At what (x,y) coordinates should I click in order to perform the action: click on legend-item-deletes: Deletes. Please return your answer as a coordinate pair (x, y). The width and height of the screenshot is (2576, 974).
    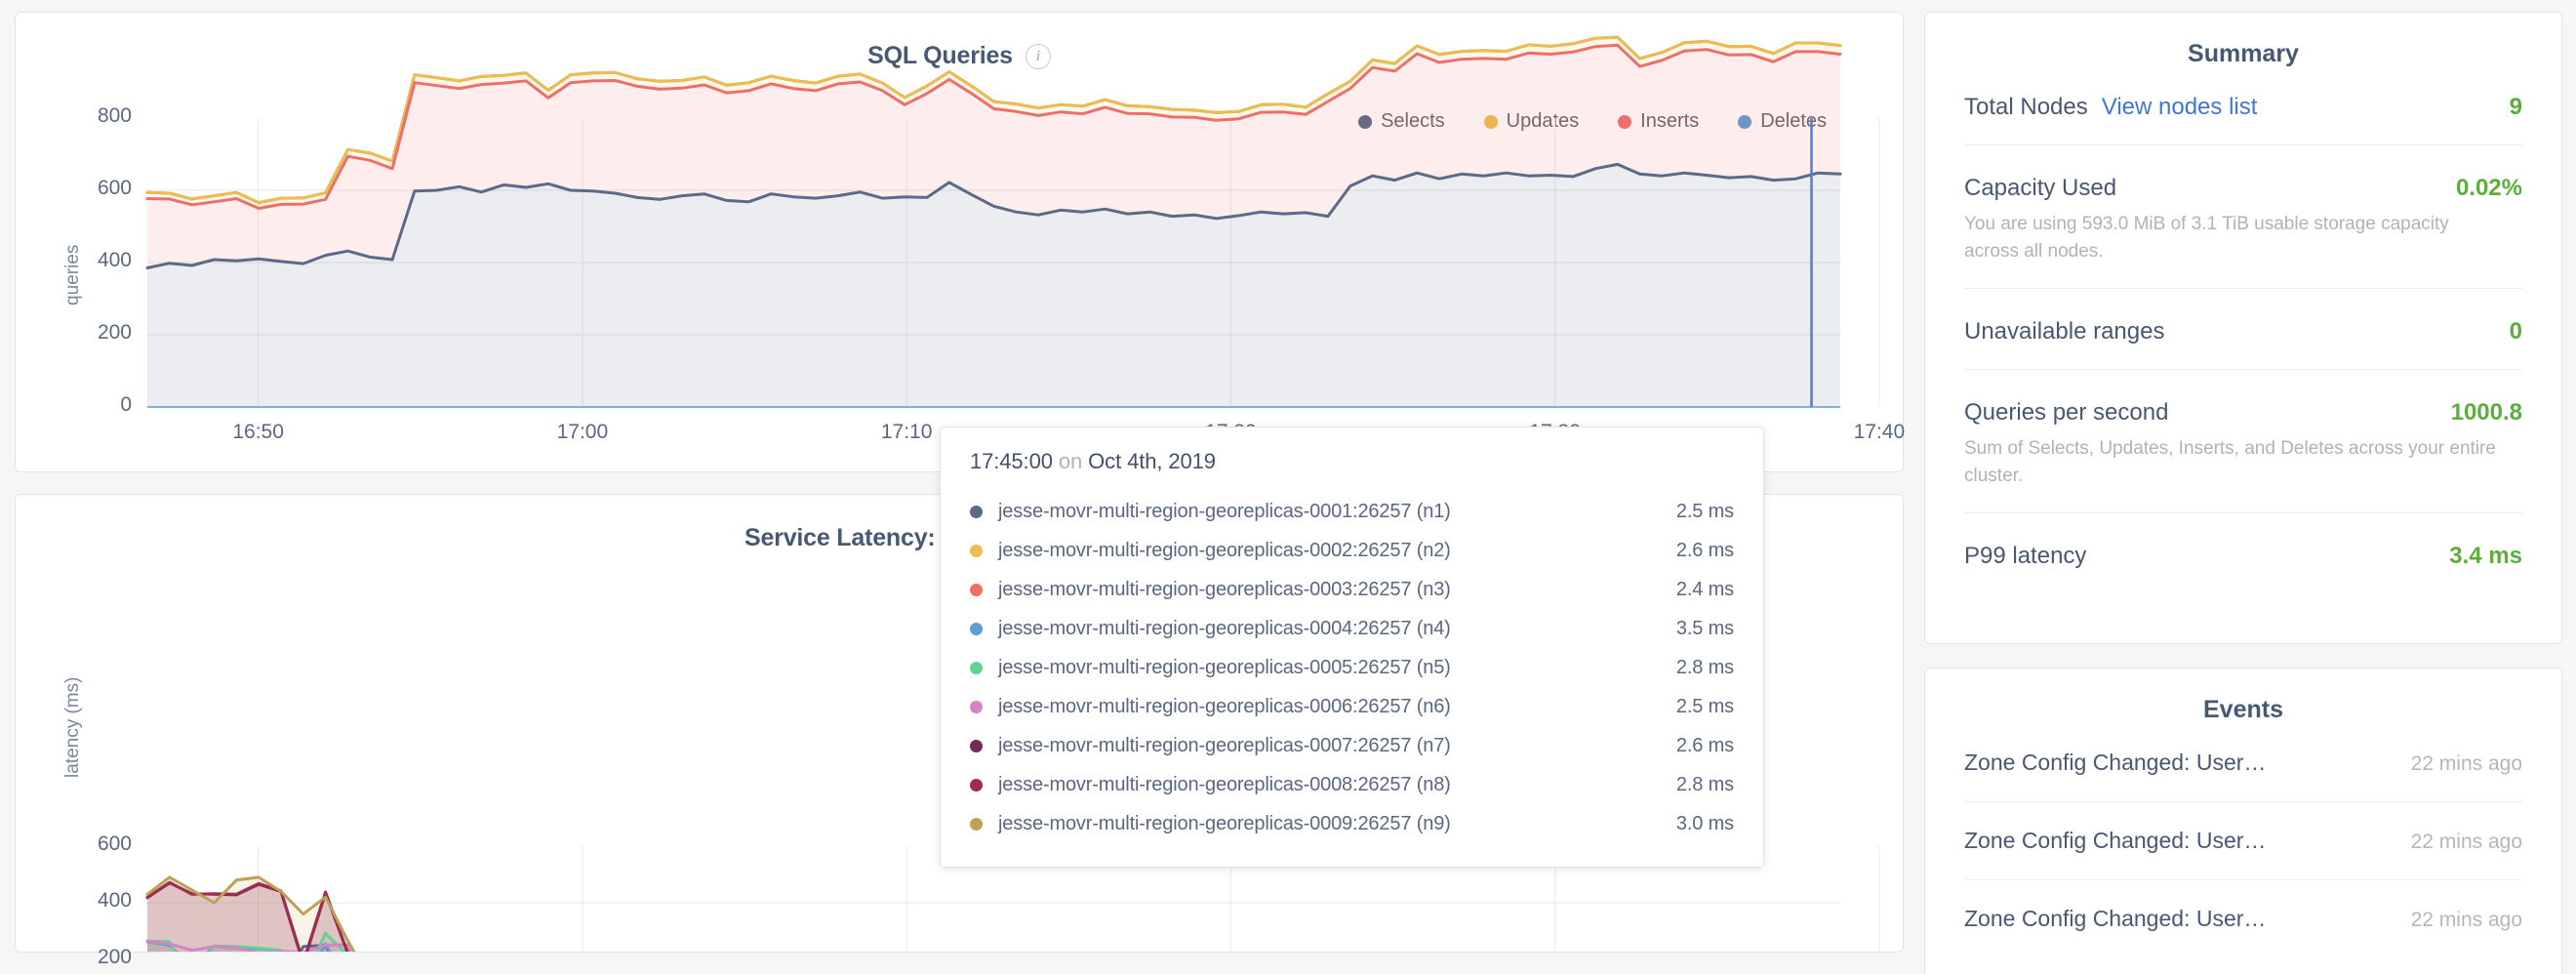
    Looking at the image, I should click on (1782, 121).